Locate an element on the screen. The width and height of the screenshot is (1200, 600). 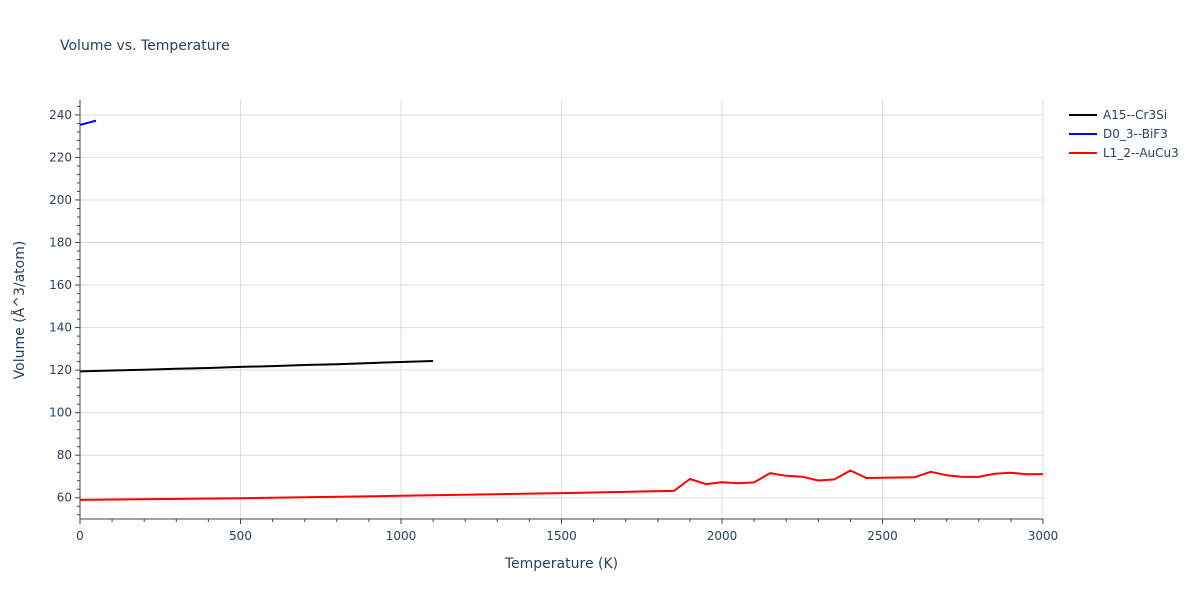
y-tick-label: 160 is located at coordinates (60, 285).